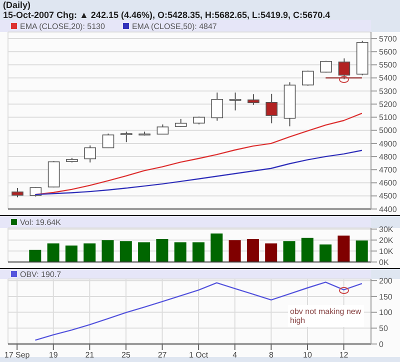  I want to click on y-tick-label: 5400, so click(388, 78).